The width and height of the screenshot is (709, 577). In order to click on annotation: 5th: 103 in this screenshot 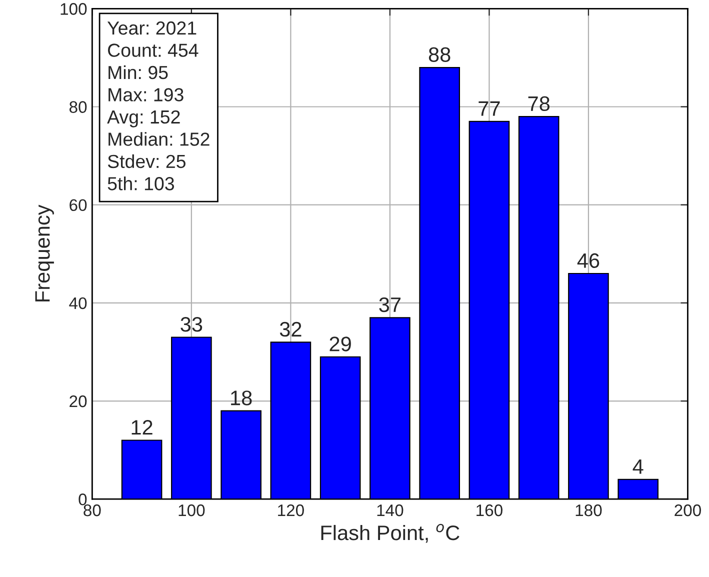, I will do `click(141, 183)`.